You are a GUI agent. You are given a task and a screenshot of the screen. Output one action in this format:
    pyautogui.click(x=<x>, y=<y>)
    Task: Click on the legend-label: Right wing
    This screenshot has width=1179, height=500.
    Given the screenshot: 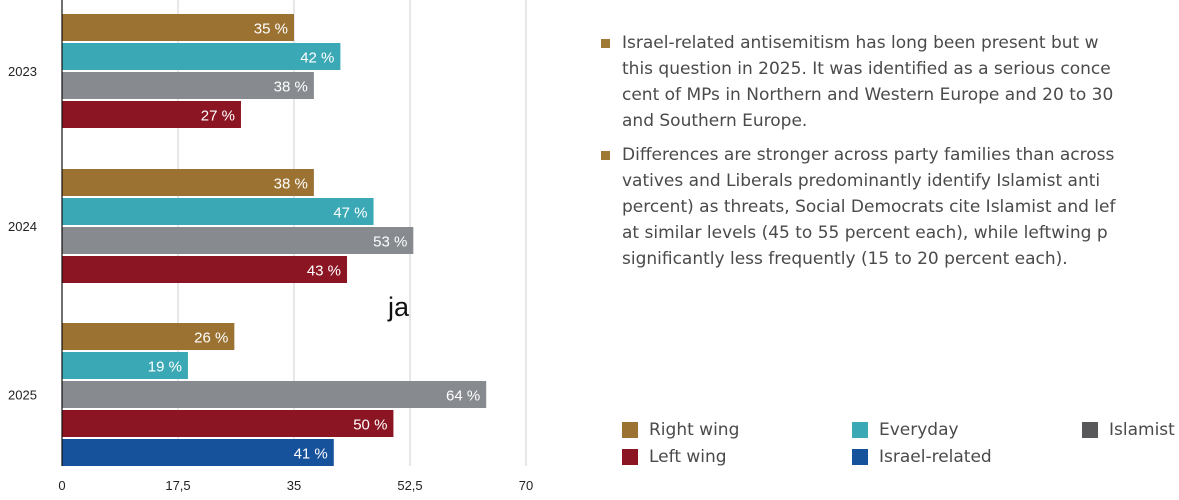 What is the action you would take?
    pyautogui.click(x=694, y=430)
    